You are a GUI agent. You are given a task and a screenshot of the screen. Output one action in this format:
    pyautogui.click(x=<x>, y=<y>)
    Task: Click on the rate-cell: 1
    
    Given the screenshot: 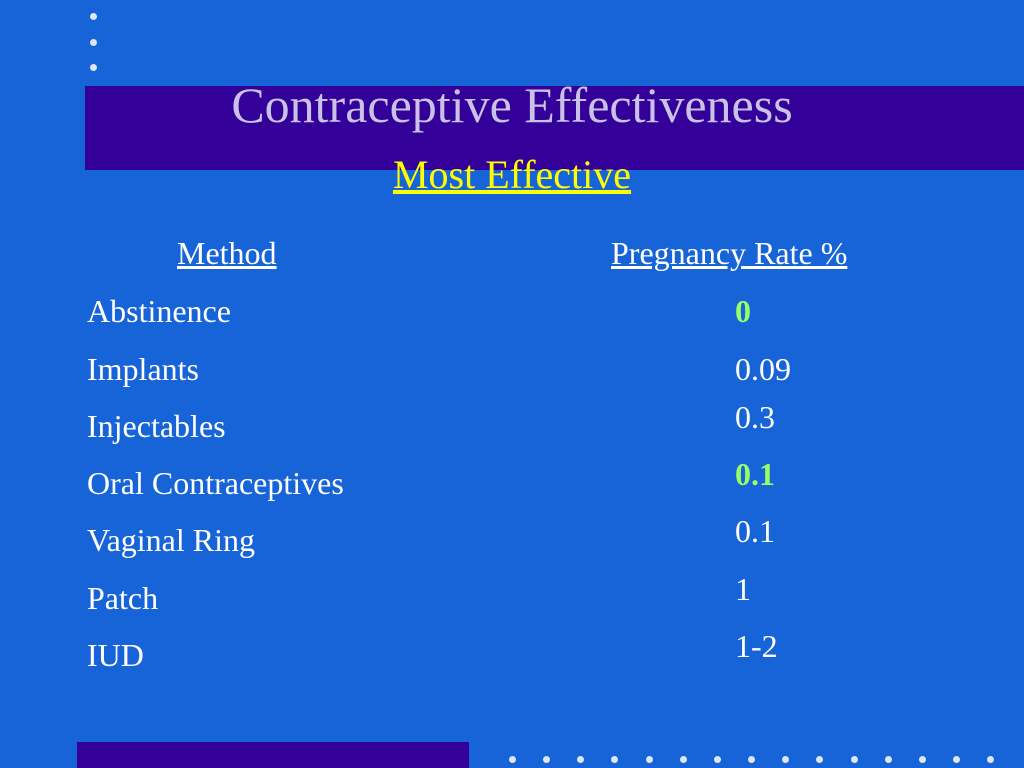 What is the action you would take?
    pyautogui.click(x=743, y=589)
    